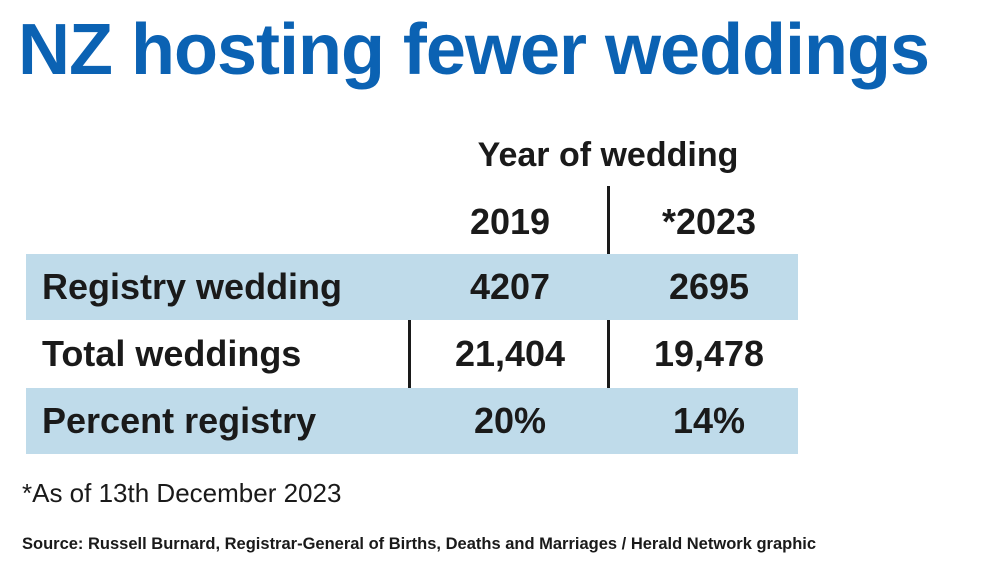  Describe the element at coordinates (709, 353) in the screenshot. I see `cell-2023: 19,478` at that location.